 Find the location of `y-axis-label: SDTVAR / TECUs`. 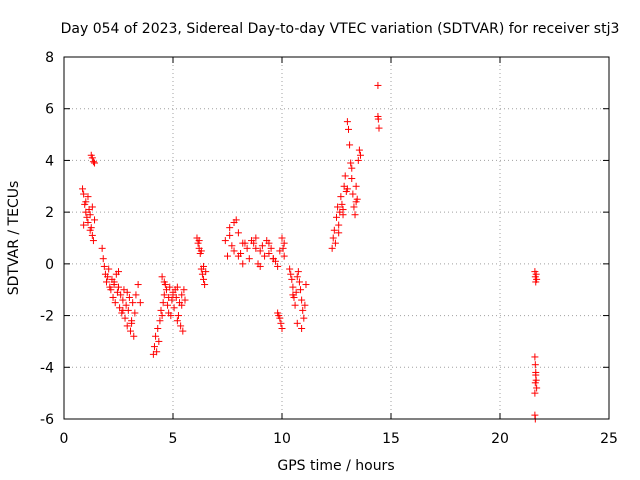

y-axis-label: SDTVAR / TECUs is located at coordinates (14, 238).